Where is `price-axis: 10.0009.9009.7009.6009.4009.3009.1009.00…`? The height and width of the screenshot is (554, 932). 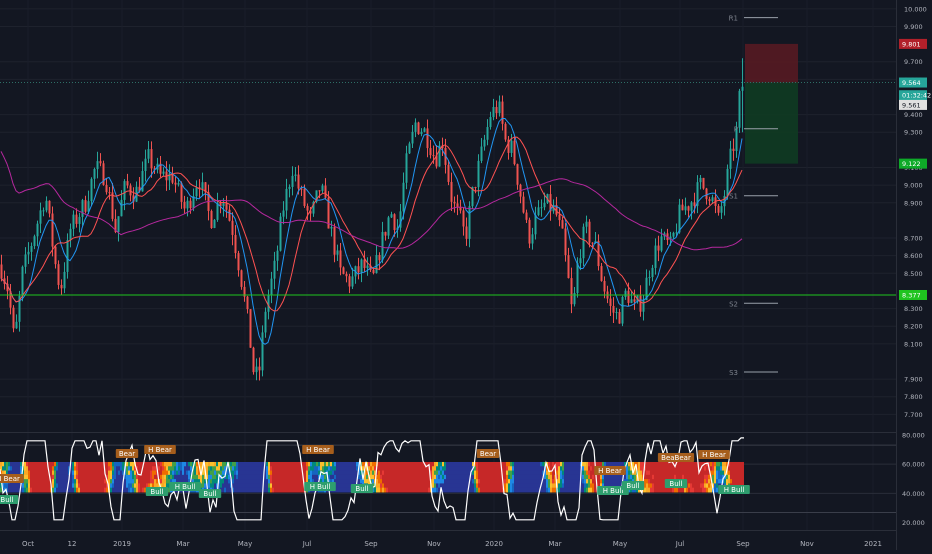 price-axis: 10.0009.9009.7009.6009.4009.3009.1009.00… is located at coordinates (914, 275).